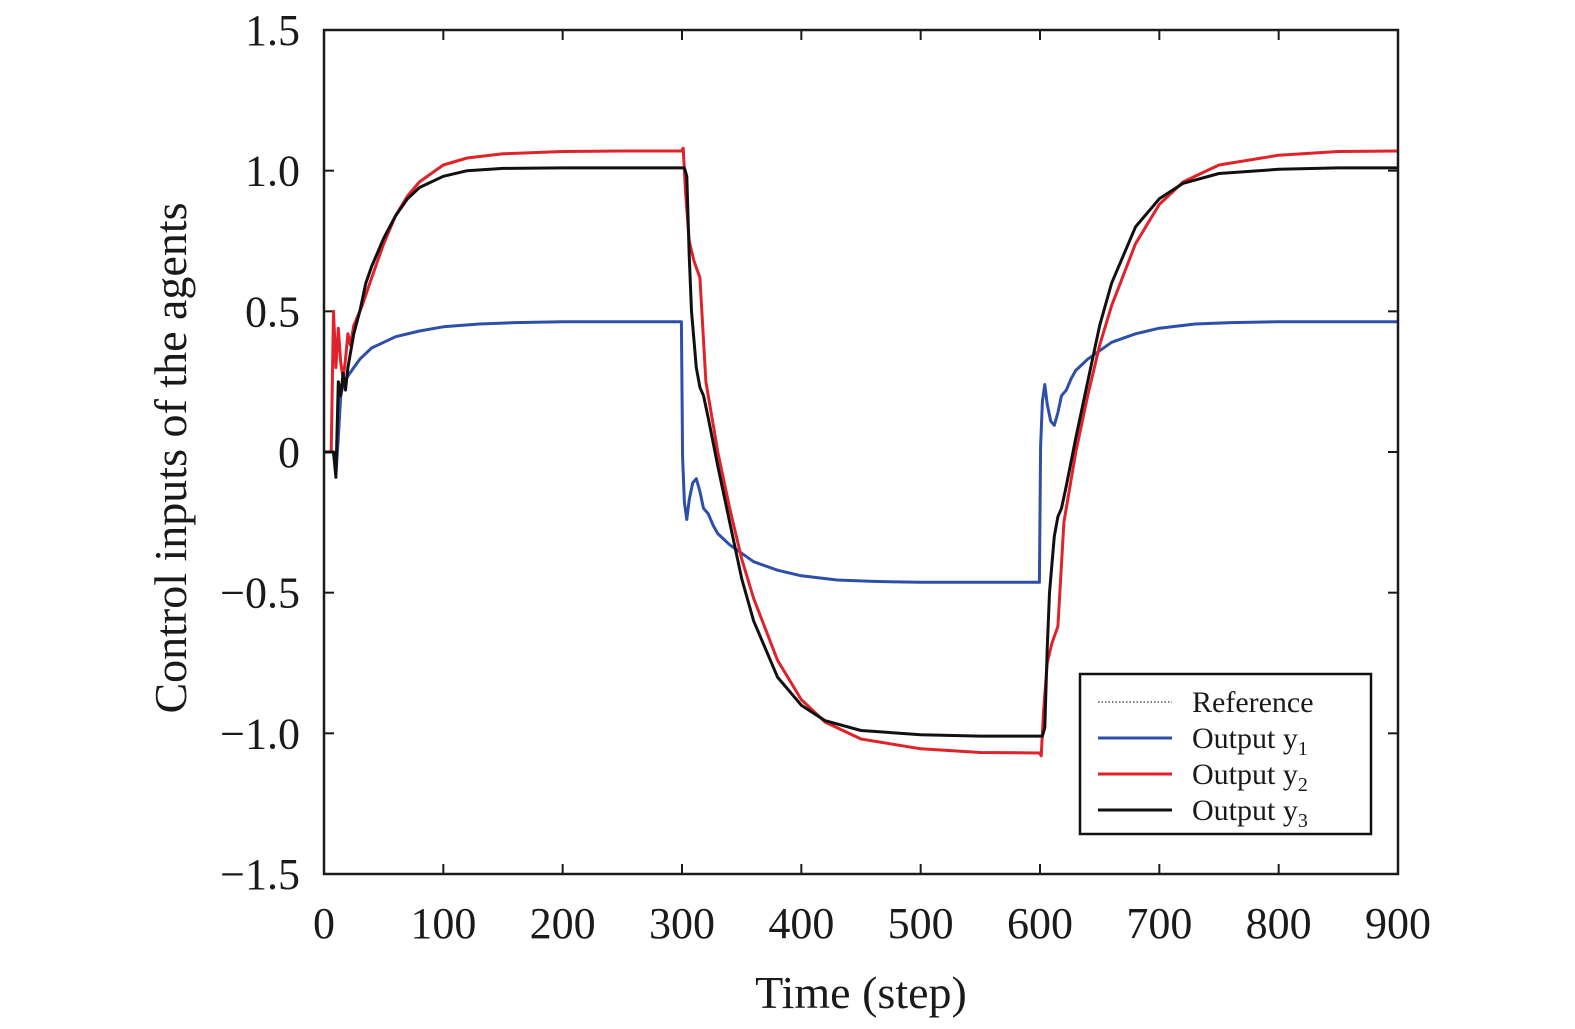  Describe the element at coordinates (1159, 923) in the screenshot. I see `x-tick-label: 700` at that location.